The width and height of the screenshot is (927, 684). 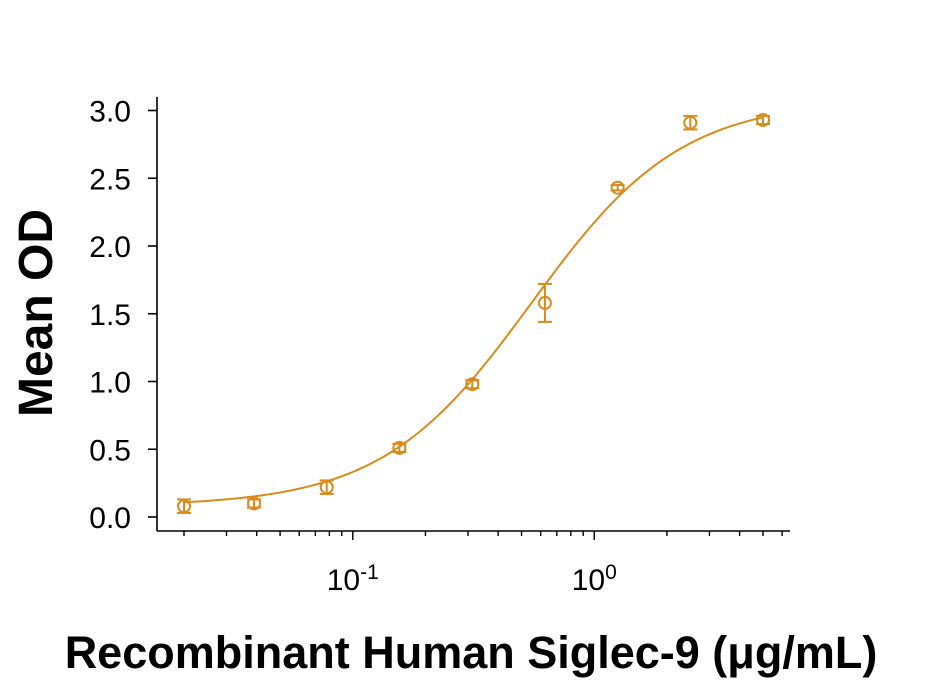 I want to click on y-tick-label: 2.0, so click(x=110, y=247).